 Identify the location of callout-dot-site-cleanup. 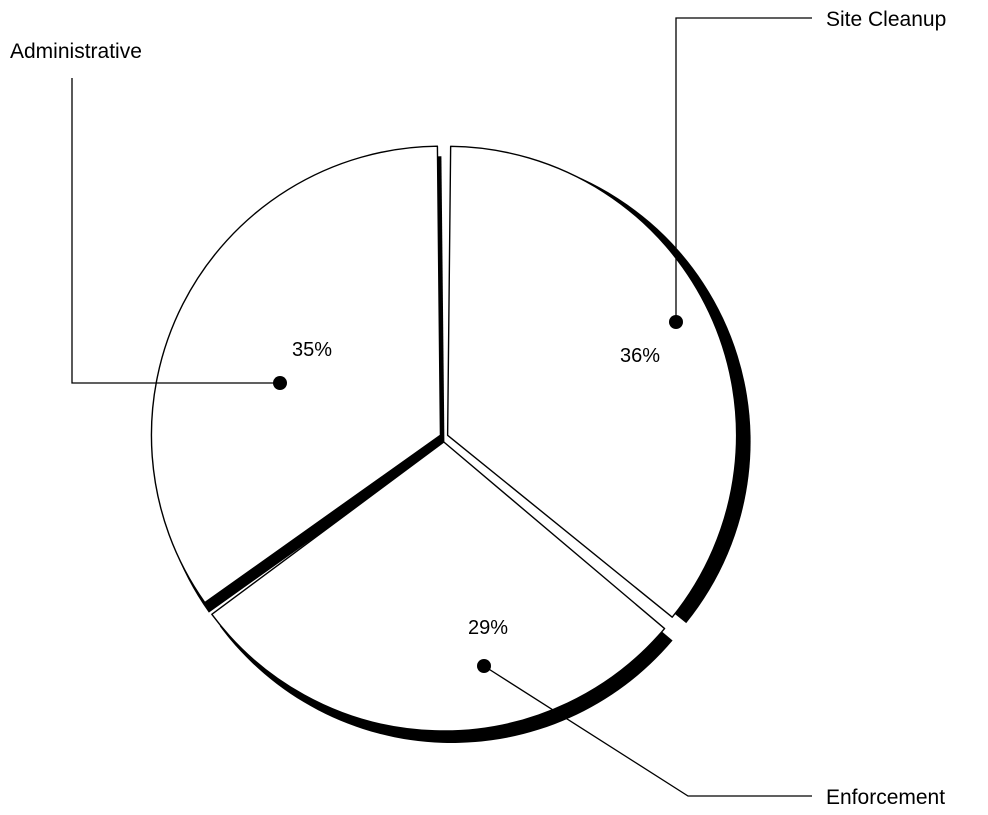
(676, 322).